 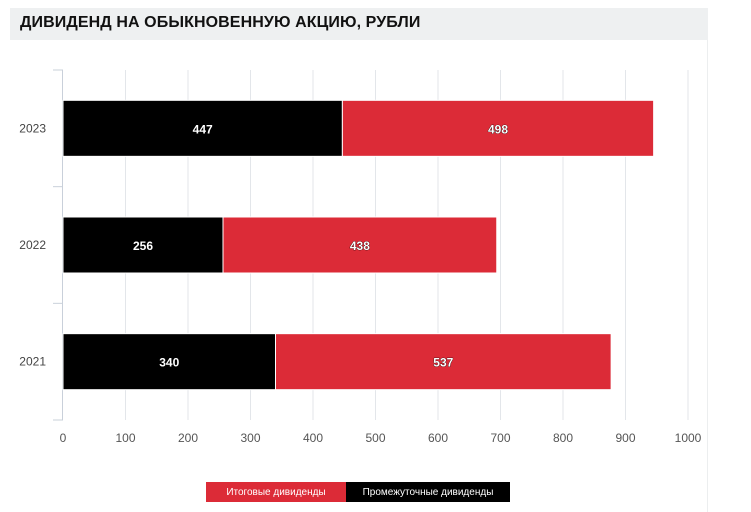 I want to click on x-tick-label-1: 100, so click(x=125, y=438).